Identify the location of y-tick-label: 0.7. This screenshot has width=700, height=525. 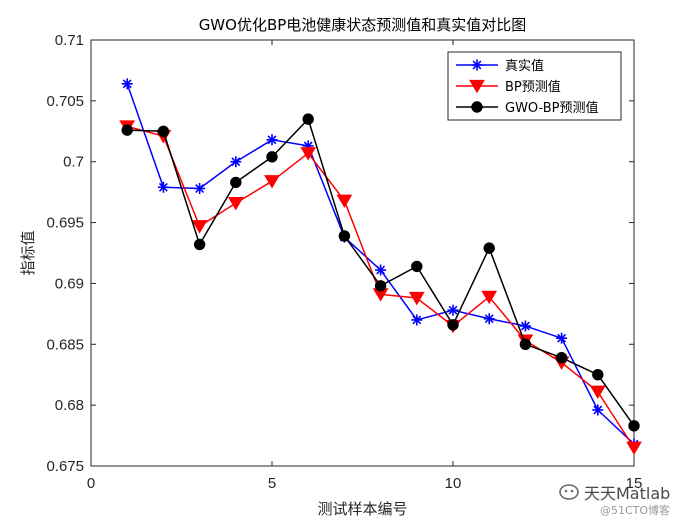
(73, 162).